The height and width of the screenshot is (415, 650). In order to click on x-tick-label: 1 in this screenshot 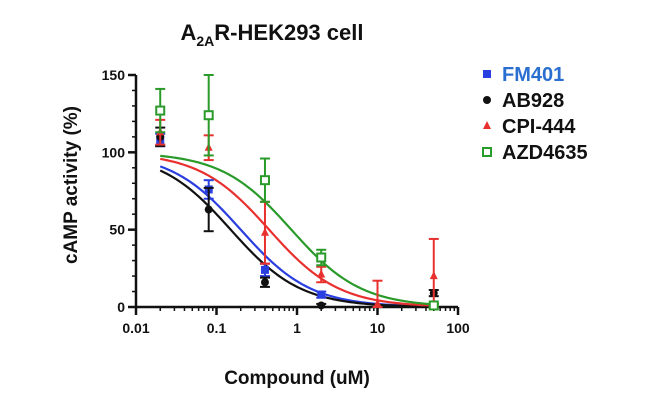, I will do `click(297, 328)`.